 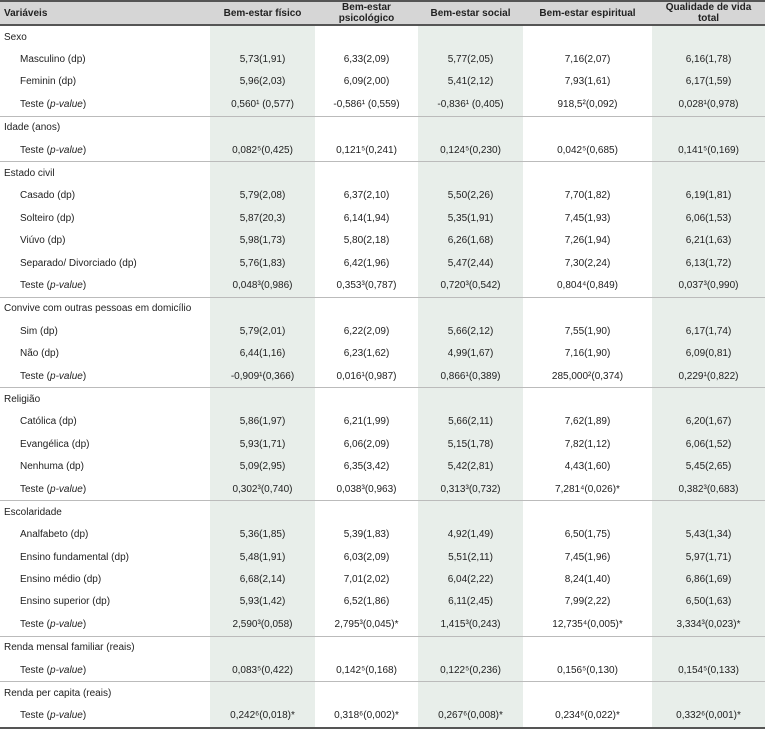 I want to click on column-header: Variáveis, so click(x=105, y=13).